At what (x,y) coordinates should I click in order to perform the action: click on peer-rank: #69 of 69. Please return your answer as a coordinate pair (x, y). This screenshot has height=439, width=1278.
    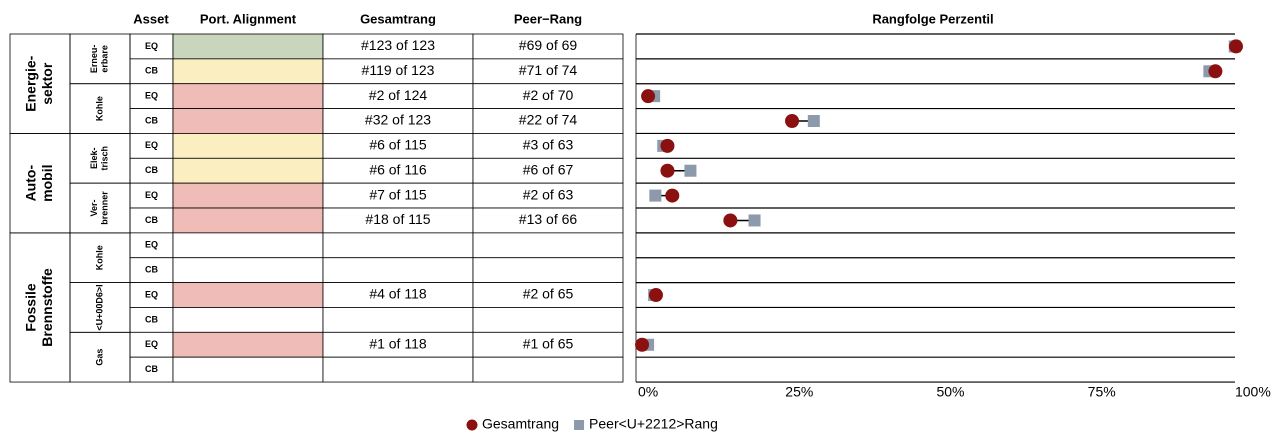
    Looking at the image, I should click on (548, 45).